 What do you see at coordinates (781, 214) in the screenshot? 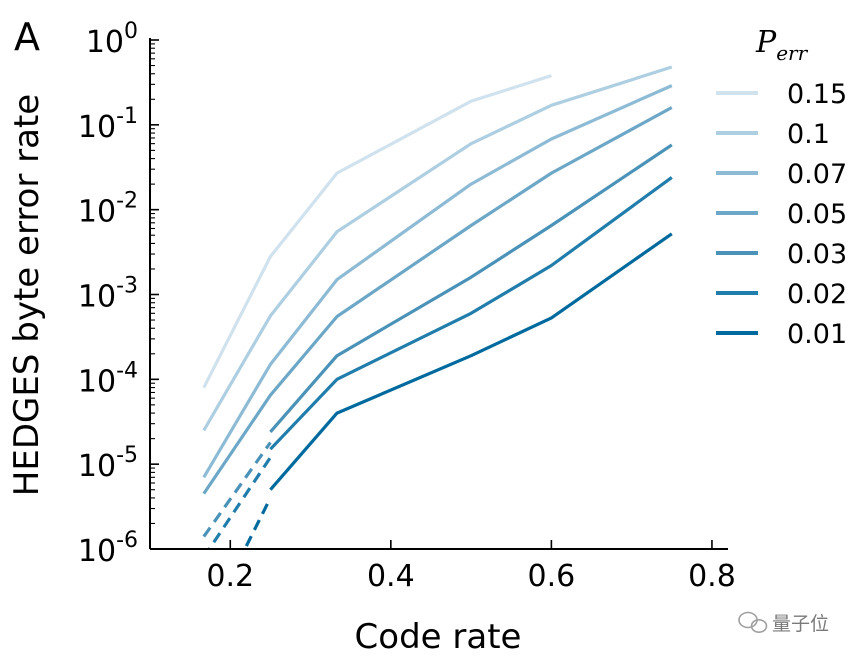
I see `legend-item: 0.05` at bounding box center [781, 214].